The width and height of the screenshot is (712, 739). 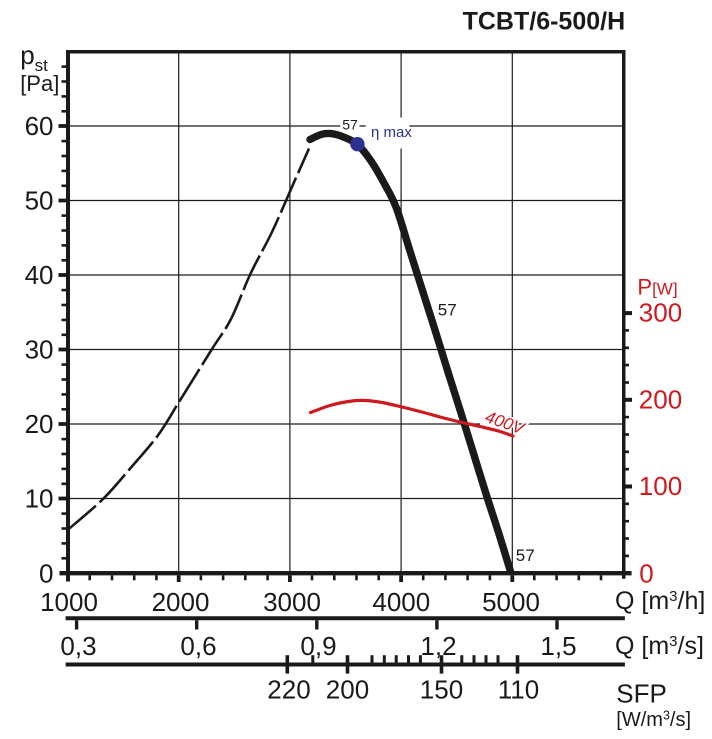 What do you see at coordinates (78, 646) in the screenshot?
I see `svg-text: 0,3` at bounding box center [78, 646].